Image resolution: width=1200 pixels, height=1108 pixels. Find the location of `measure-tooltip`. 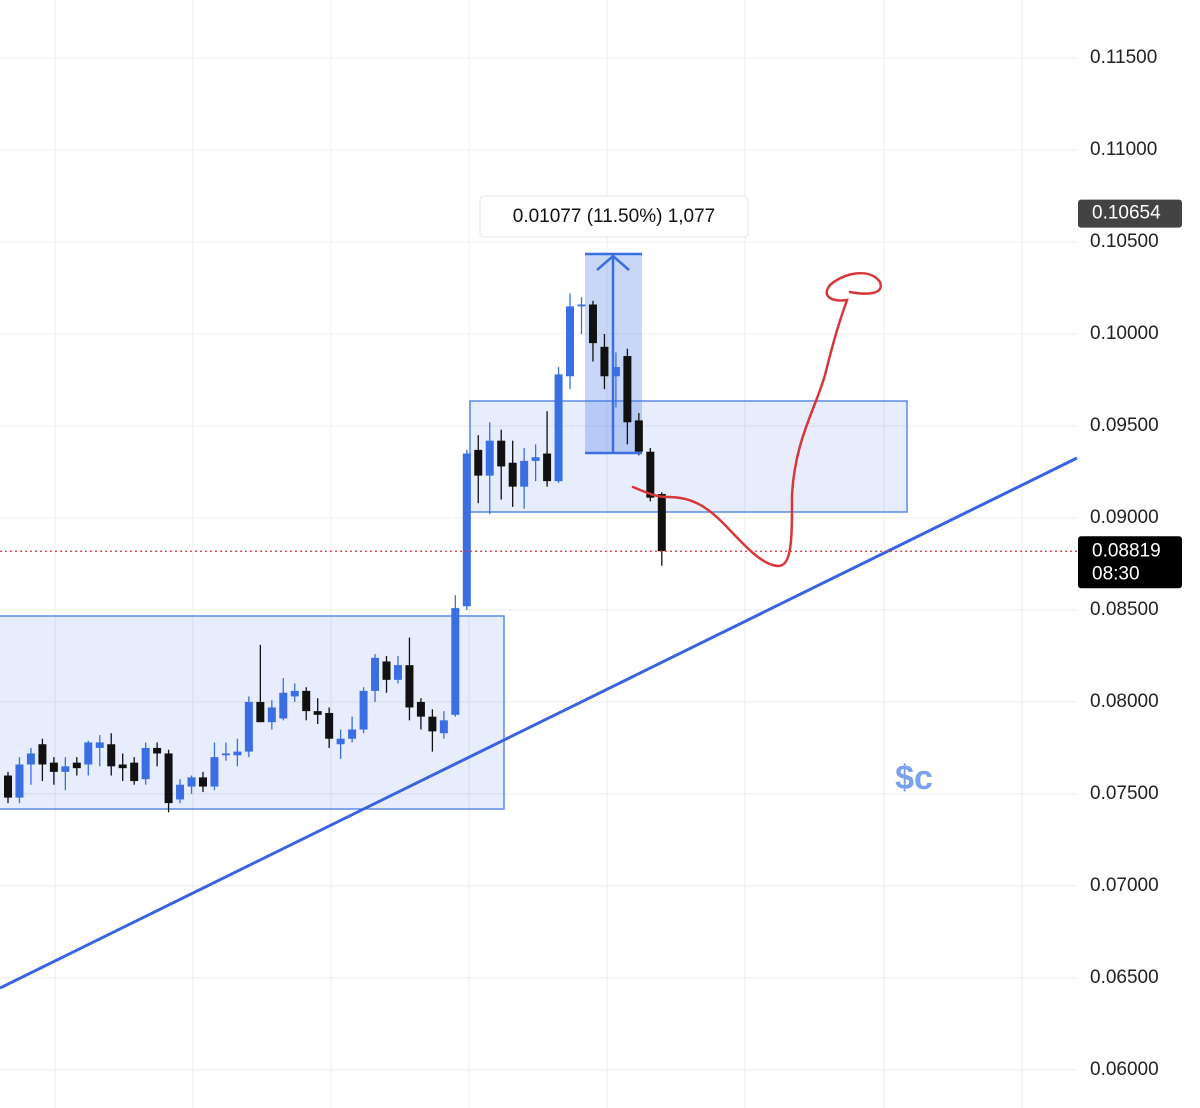

measure-tooltip is located at coordinates (614, 216).